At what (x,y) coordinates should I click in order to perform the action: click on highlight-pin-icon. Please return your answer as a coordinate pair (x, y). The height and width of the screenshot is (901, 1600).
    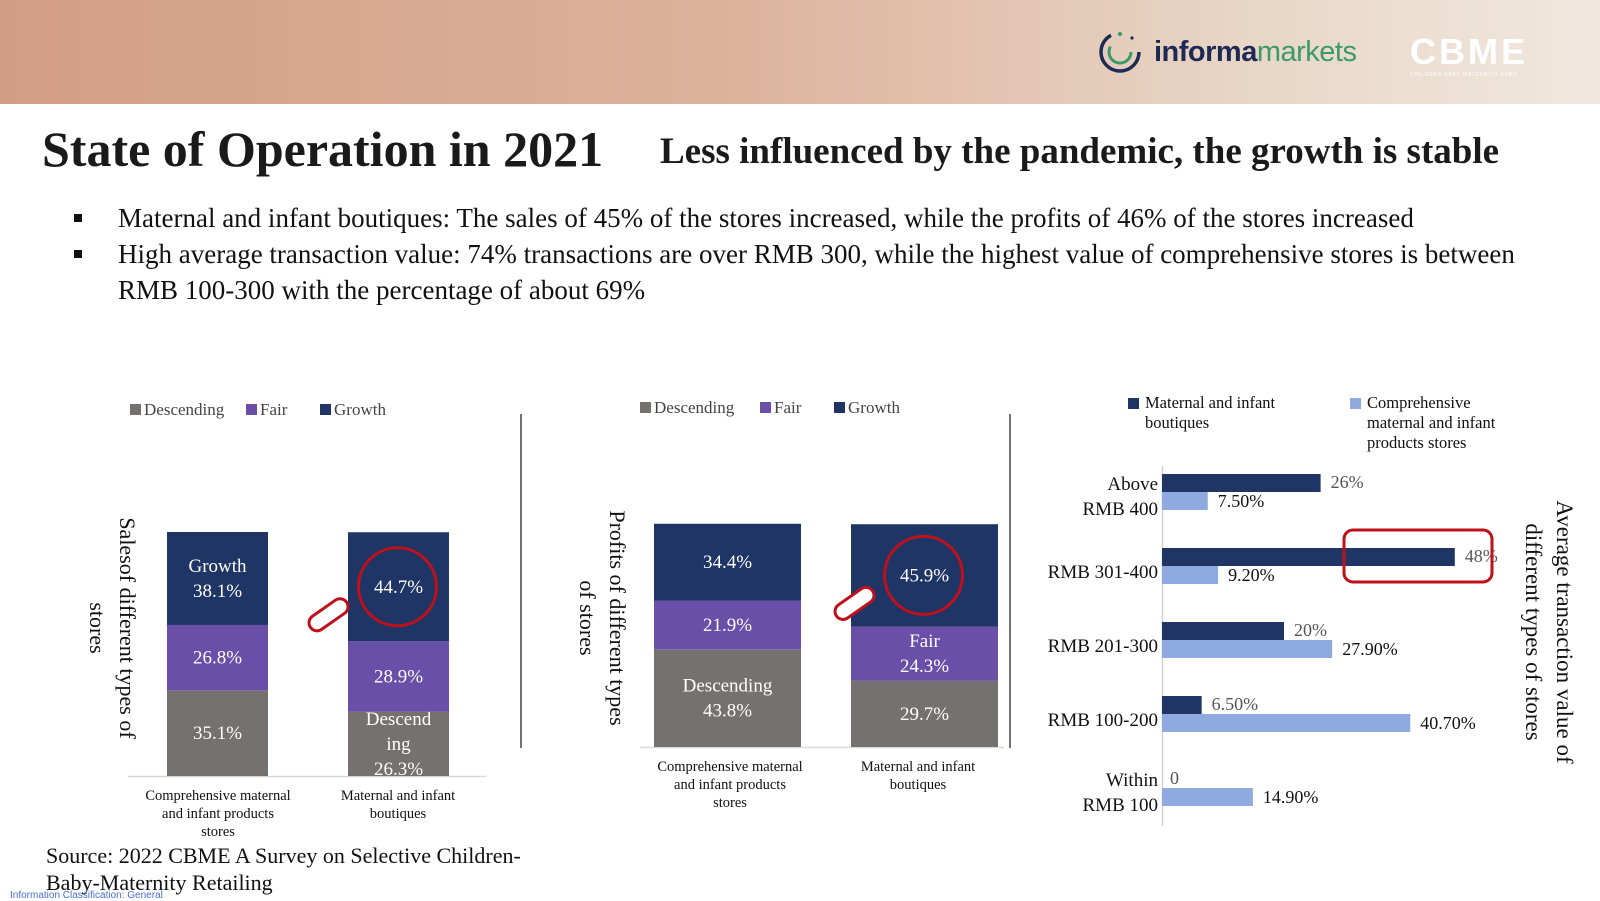
    Looking at the image, I should click on (328, 615).